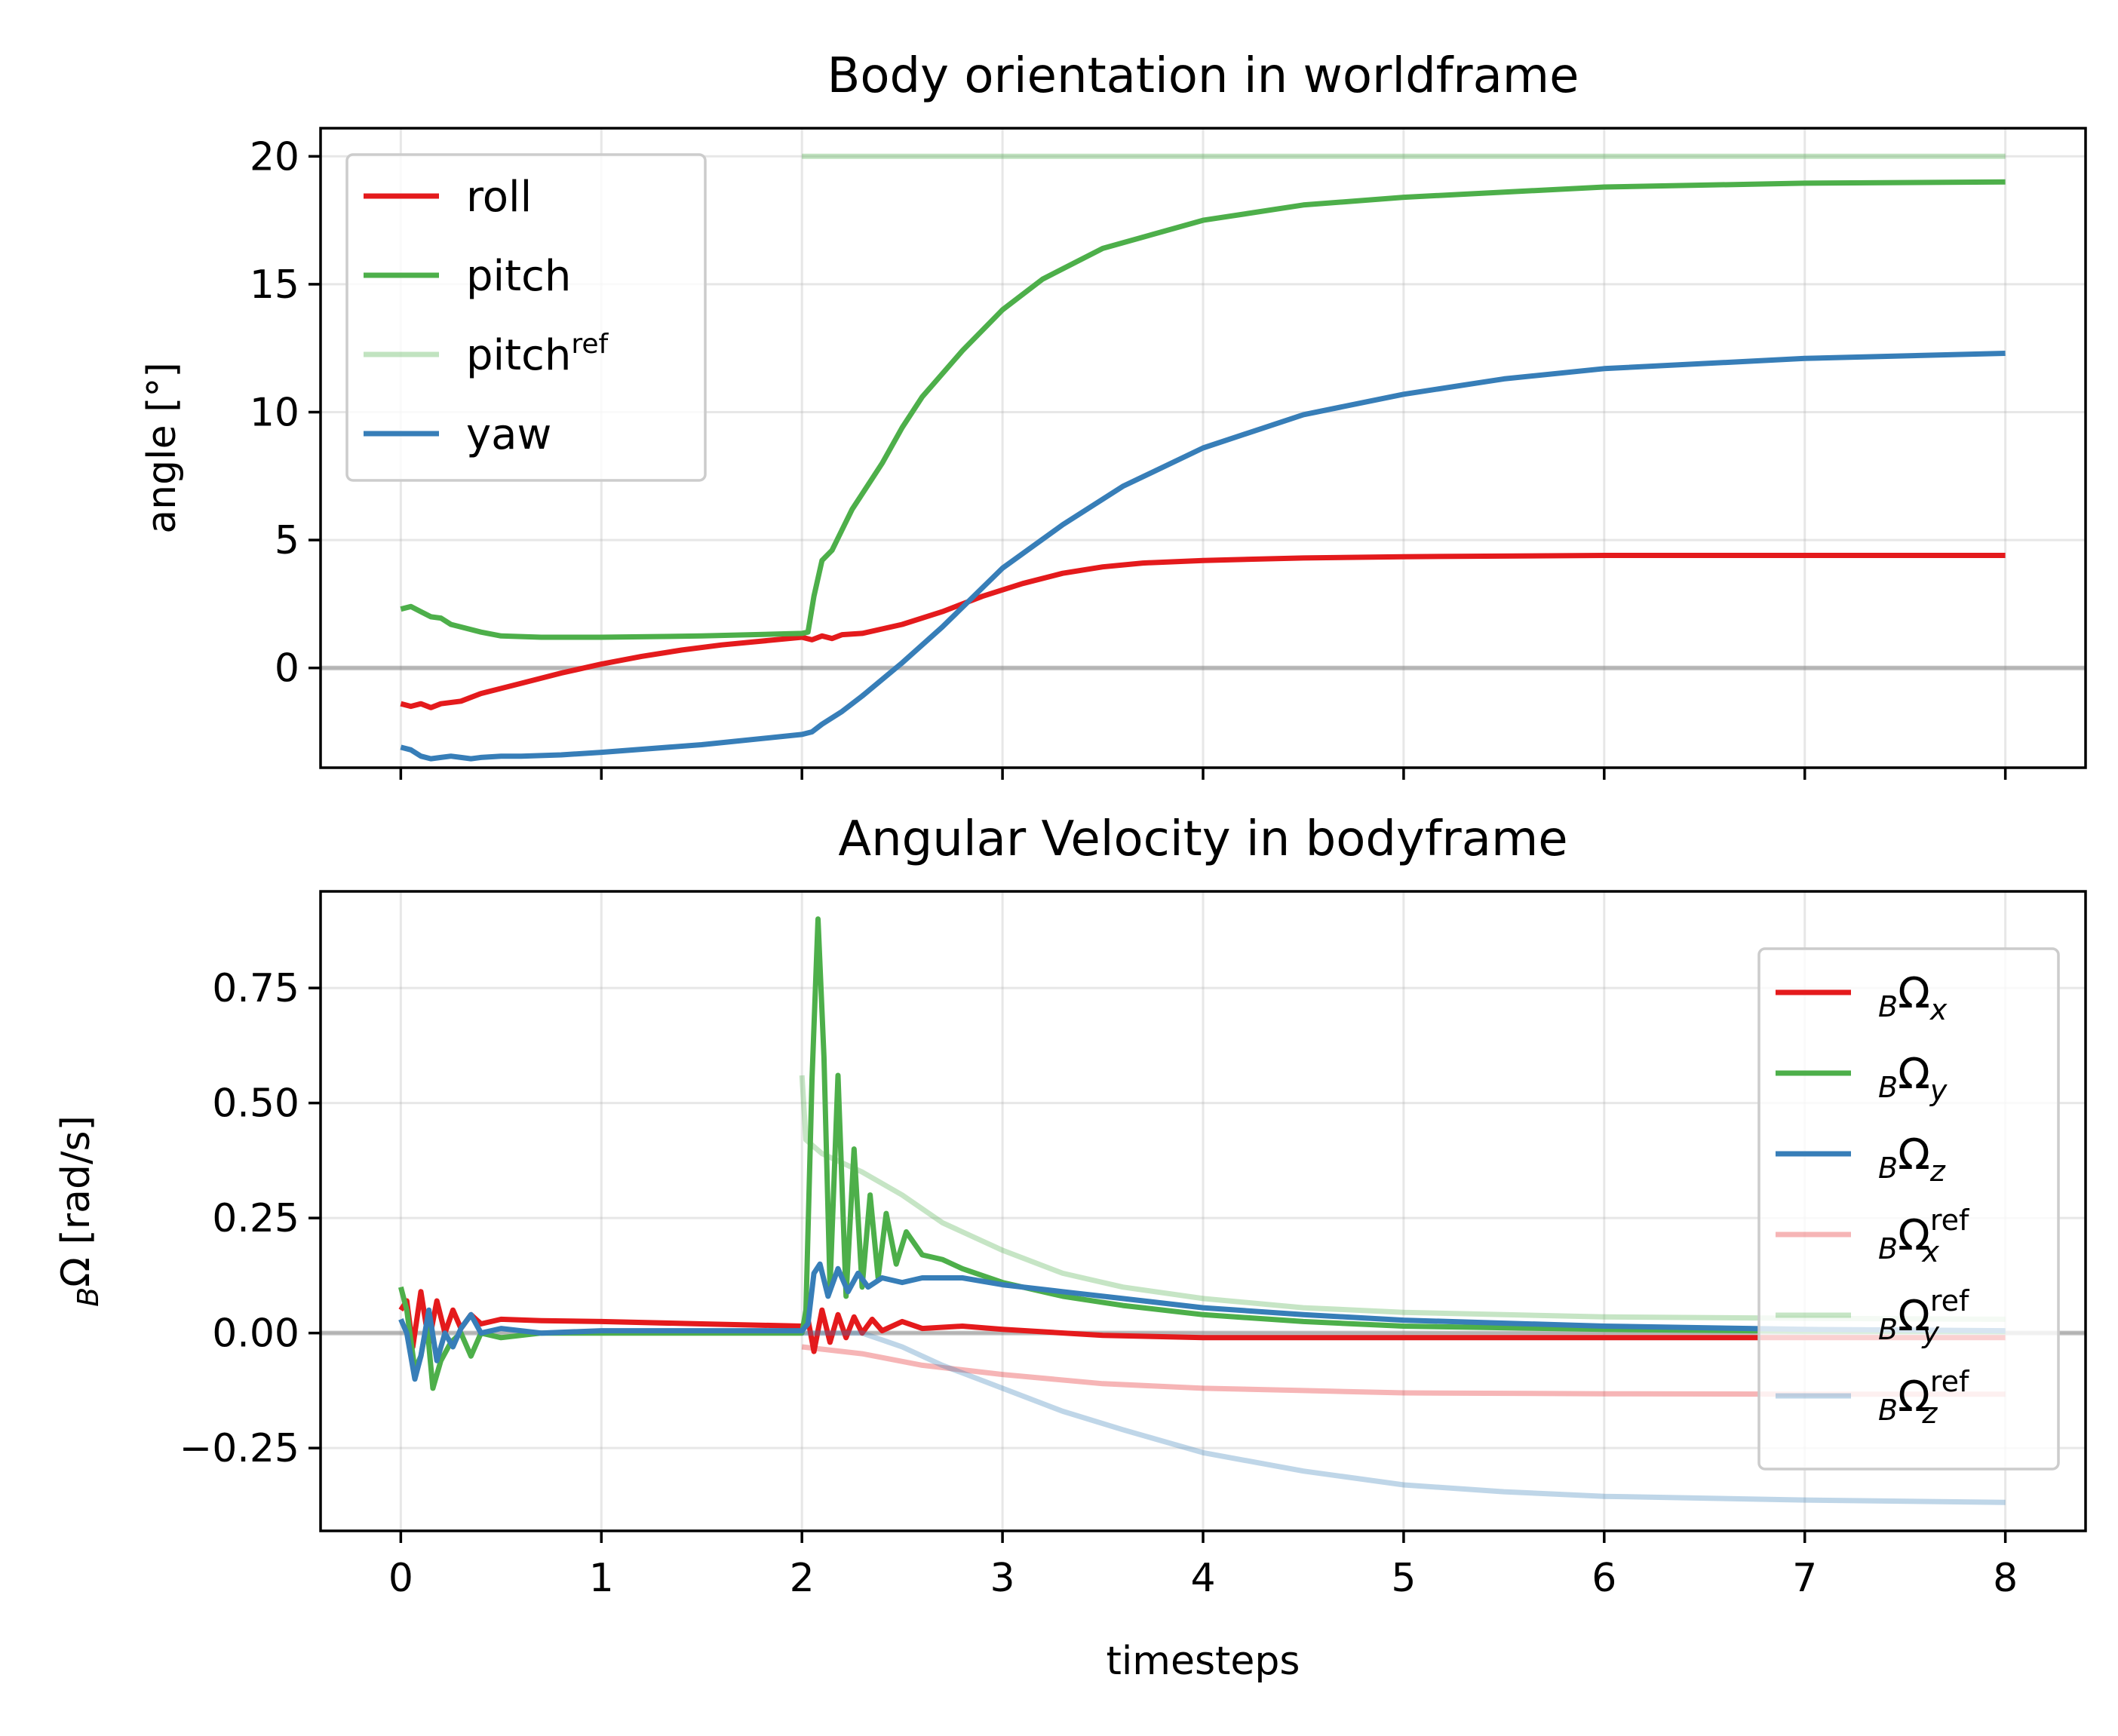 The image size is (2118, 1736). I want to click on legend-entry: pitch, so click(467, 277).